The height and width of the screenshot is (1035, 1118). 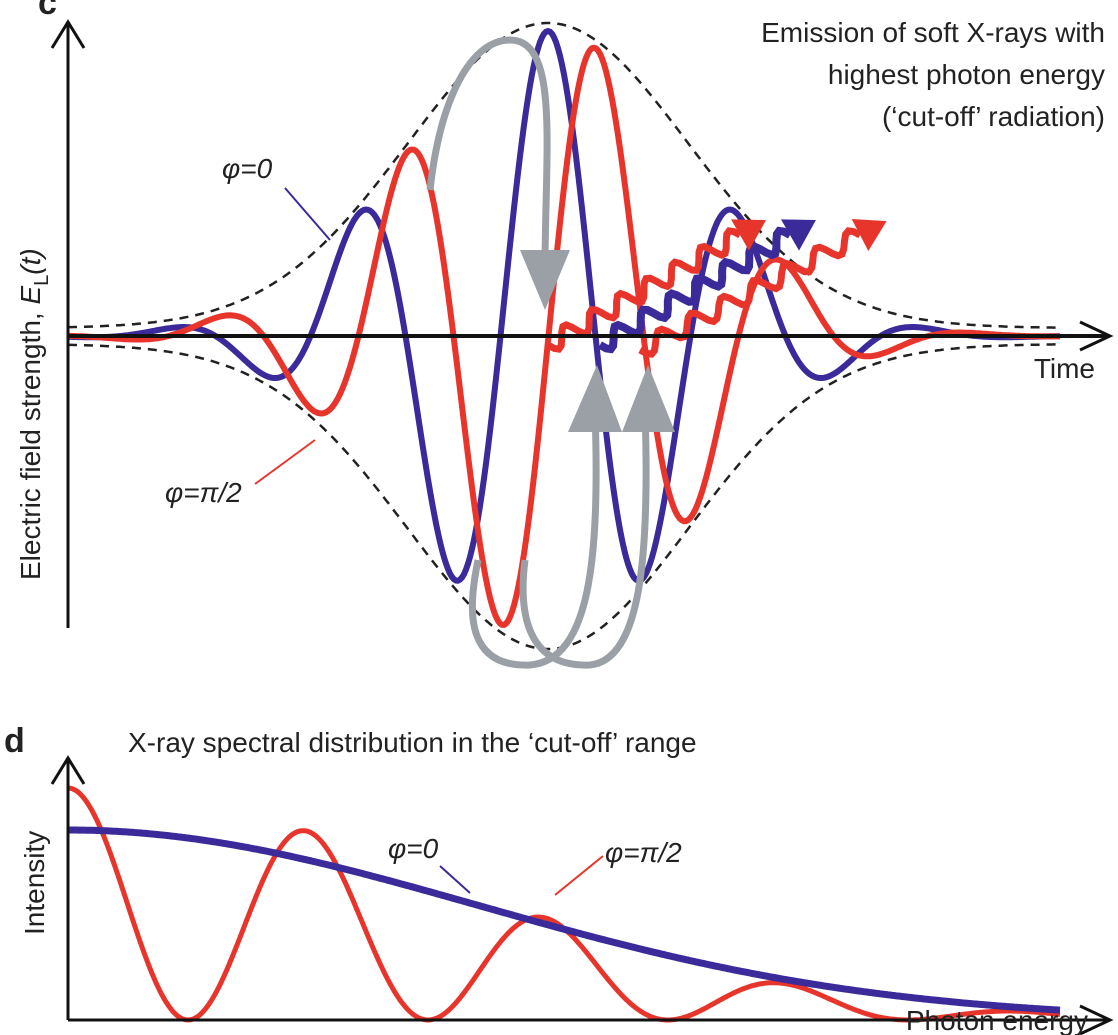 I want to click on panel-label: c, so click(x=47, y=11).